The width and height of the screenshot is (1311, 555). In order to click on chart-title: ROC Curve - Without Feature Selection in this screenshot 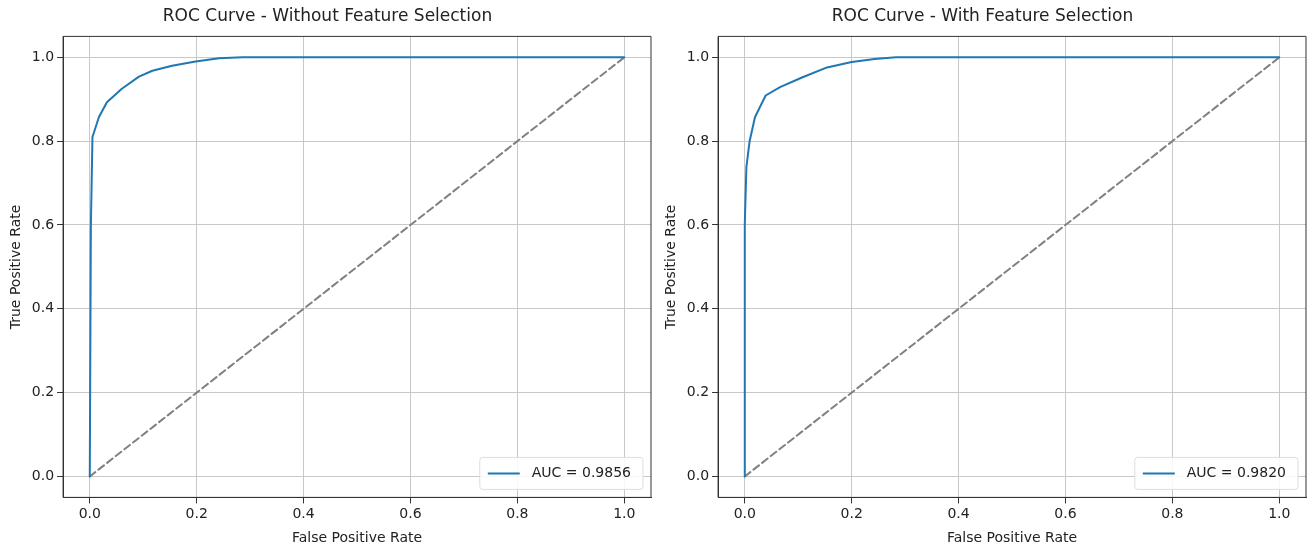, I will do `click(327, 14)`.